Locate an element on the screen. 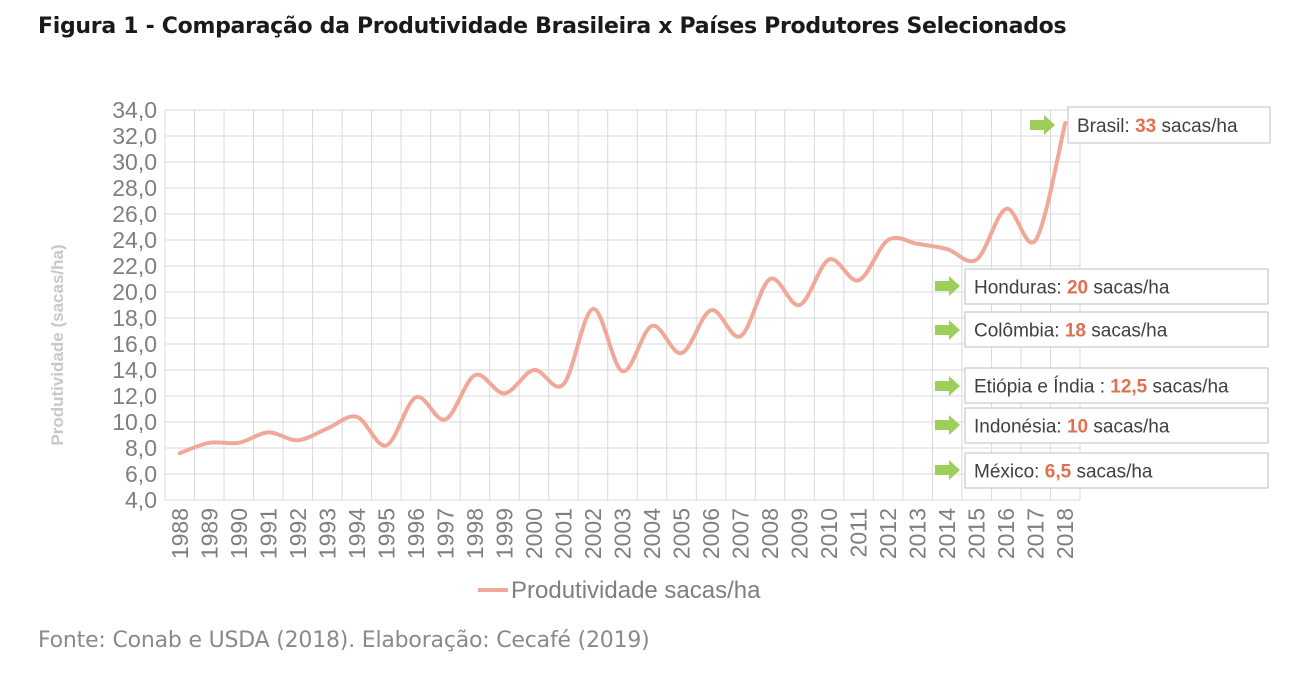  y-tick-label: 28,0 is located at coordinates (134, 188).